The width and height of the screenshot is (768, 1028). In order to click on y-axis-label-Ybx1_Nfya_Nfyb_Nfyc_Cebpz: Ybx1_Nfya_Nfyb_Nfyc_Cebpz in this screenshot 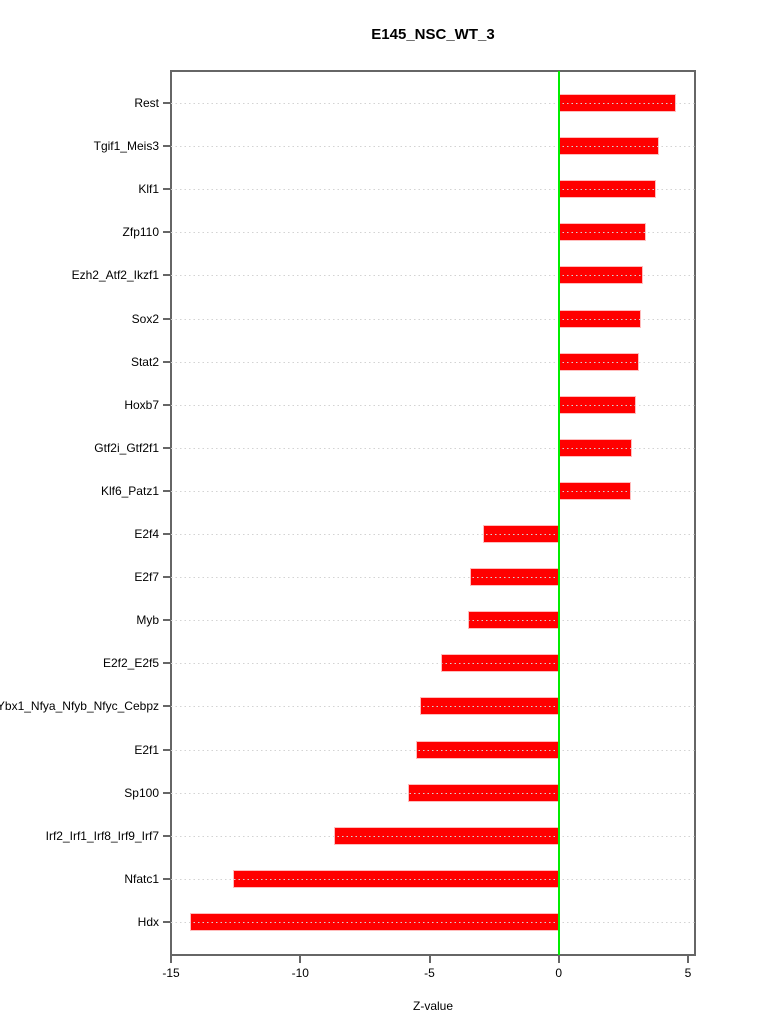, I will do `click(79, 706)`.